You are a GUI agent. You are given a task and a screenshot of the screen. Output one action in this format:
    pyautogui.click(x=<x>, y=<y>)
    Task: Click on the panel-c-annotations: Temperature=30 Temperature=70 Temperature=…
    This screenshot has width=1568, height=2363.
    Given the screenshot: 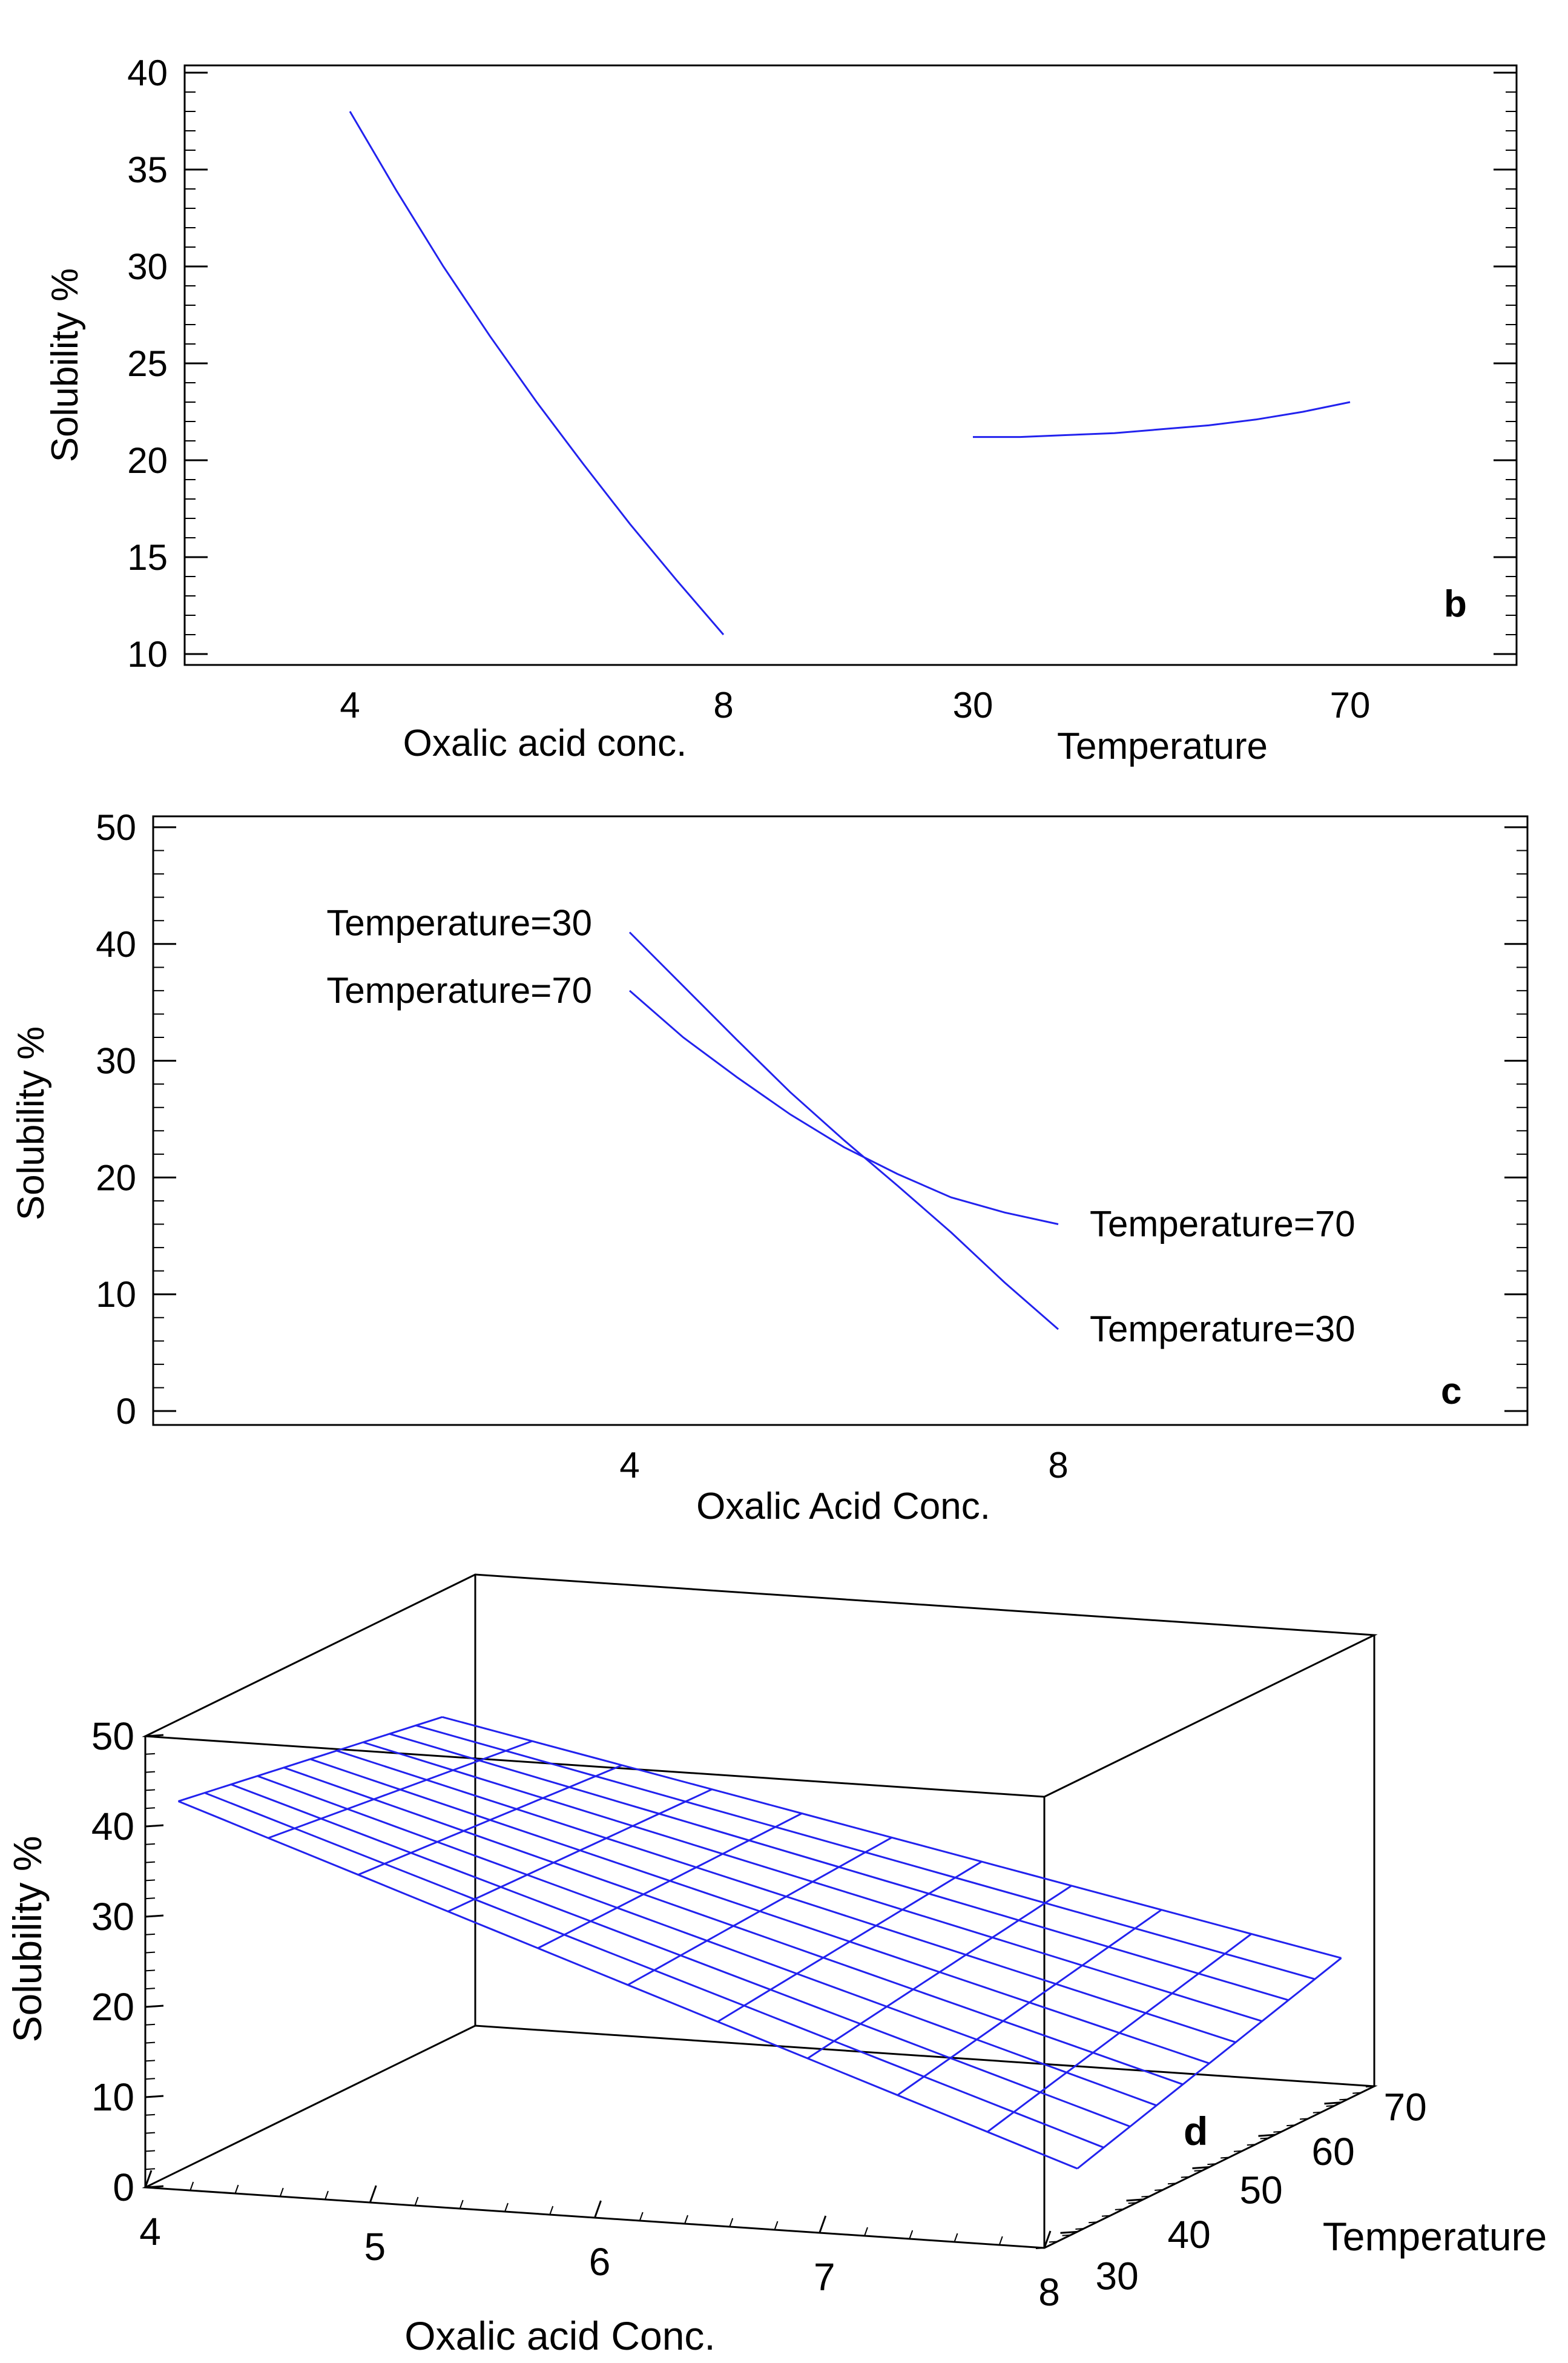 What is the action you would take?
    pyautogui.click(x=841, y=1126)
    